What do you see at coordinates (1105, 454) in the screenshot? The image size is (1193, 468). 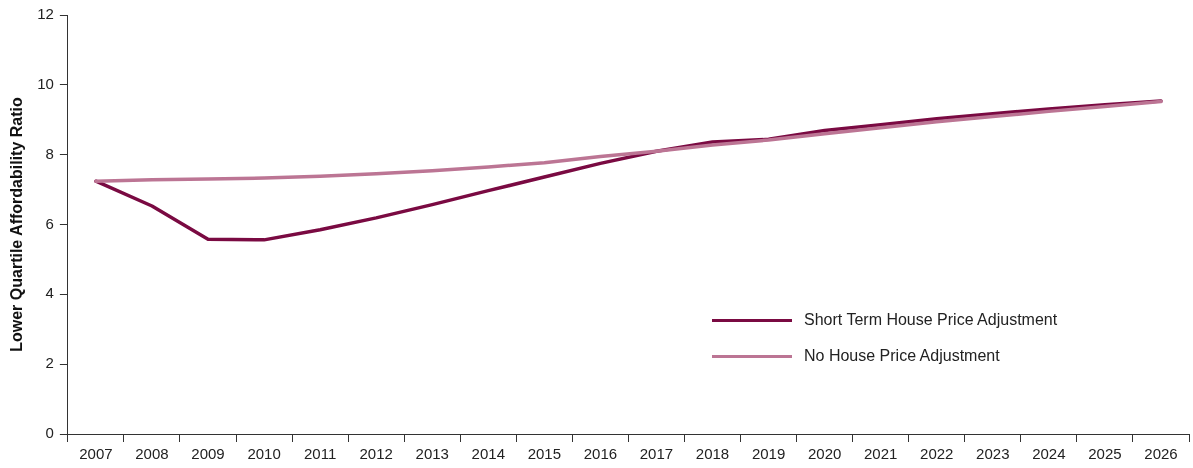 I see `x-tick-label: 2025` at bounding box center [1105, 454].